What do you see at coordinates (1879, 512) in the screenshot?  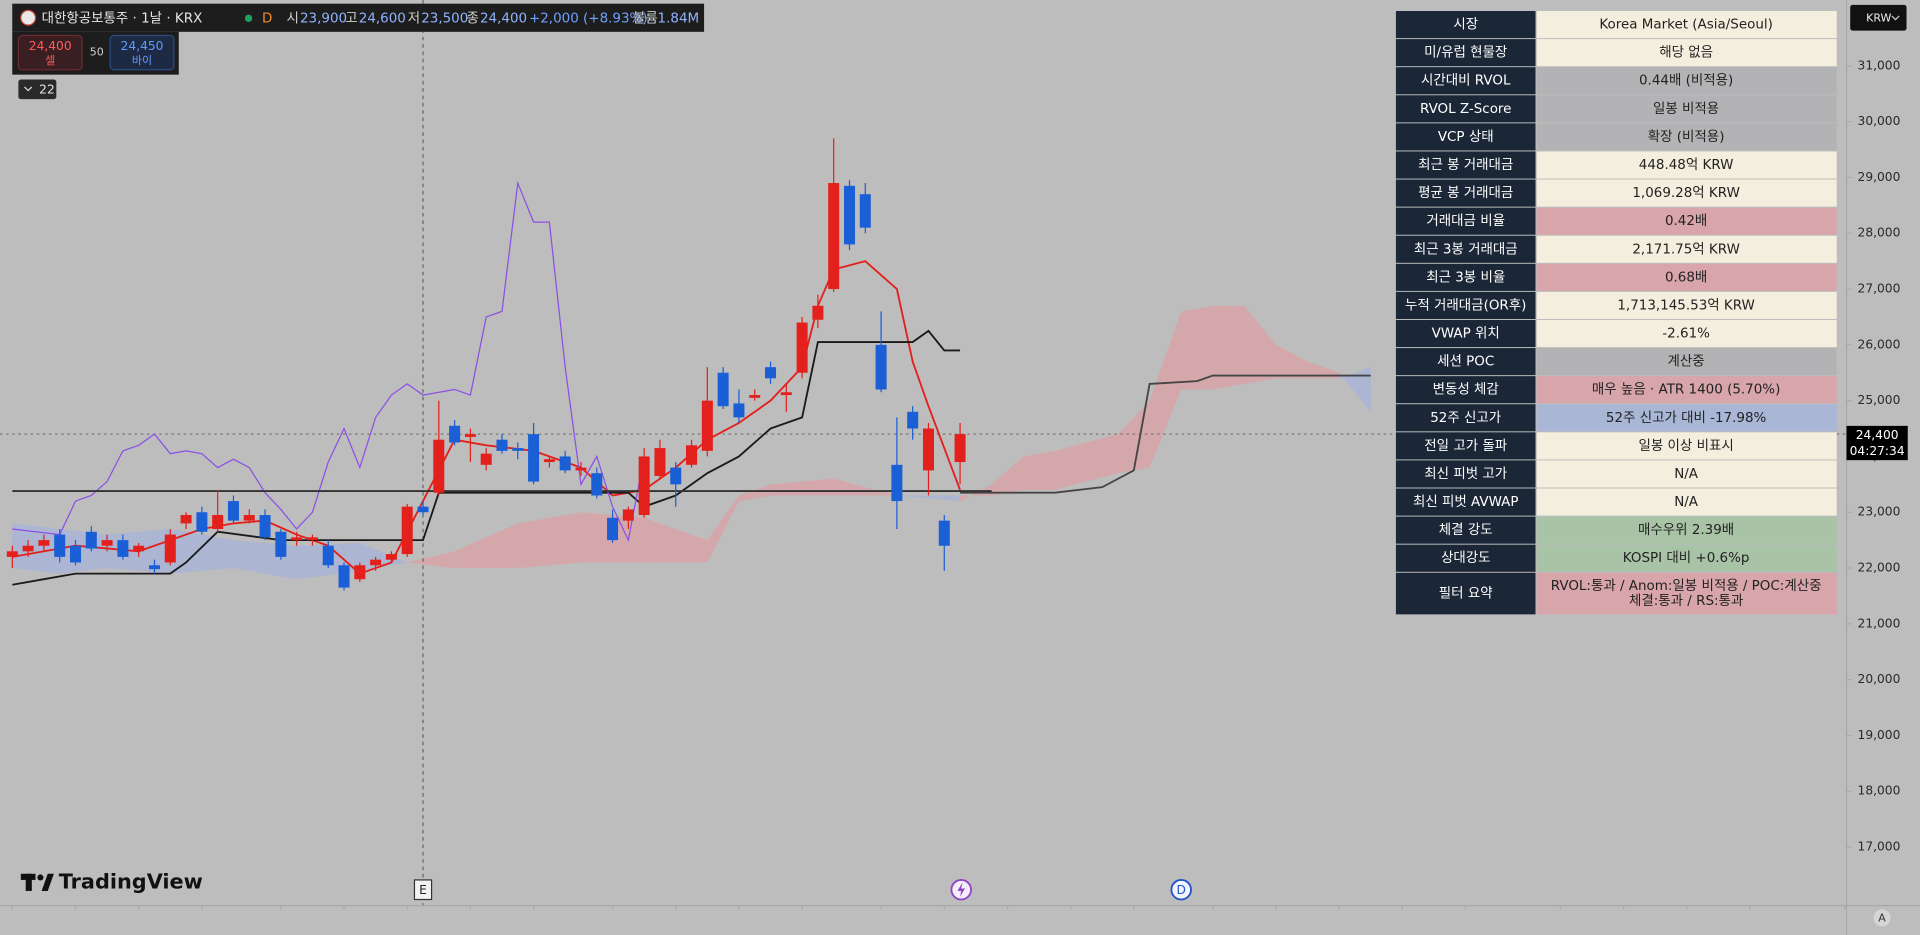 I see `y-tick-label: 23,000` at bounding box center [1879, 512].